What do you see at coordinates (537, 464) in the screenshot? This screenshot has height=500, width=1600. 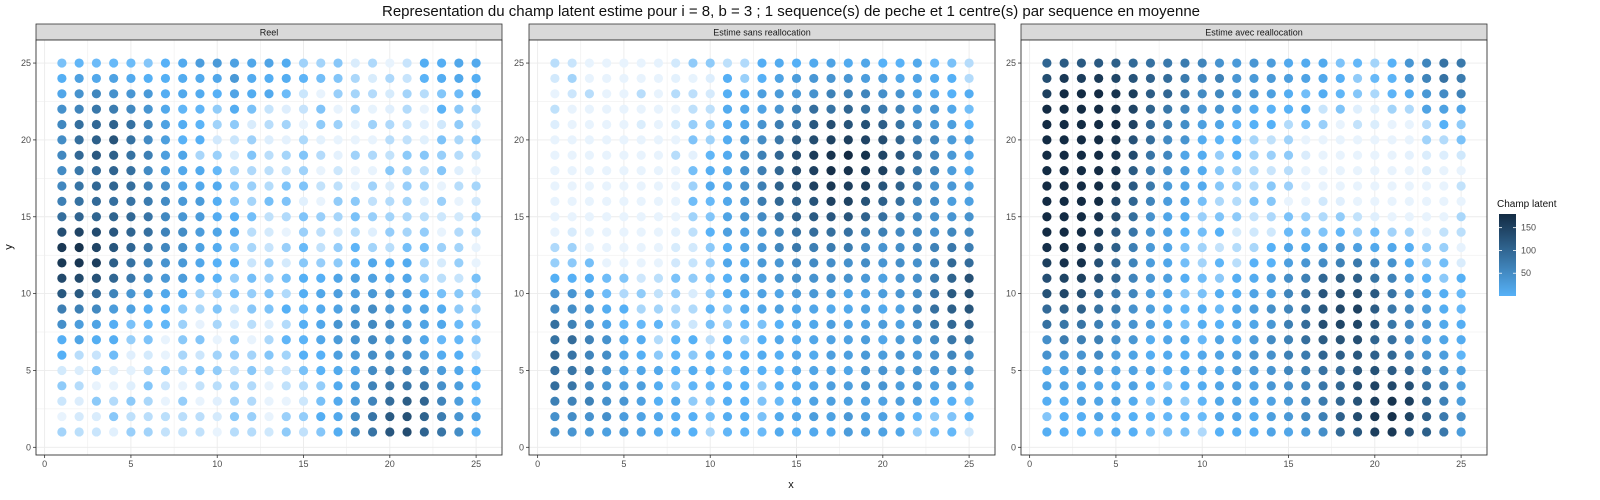 I see `x-tick-label: 0` at bounding box center [537, 464].